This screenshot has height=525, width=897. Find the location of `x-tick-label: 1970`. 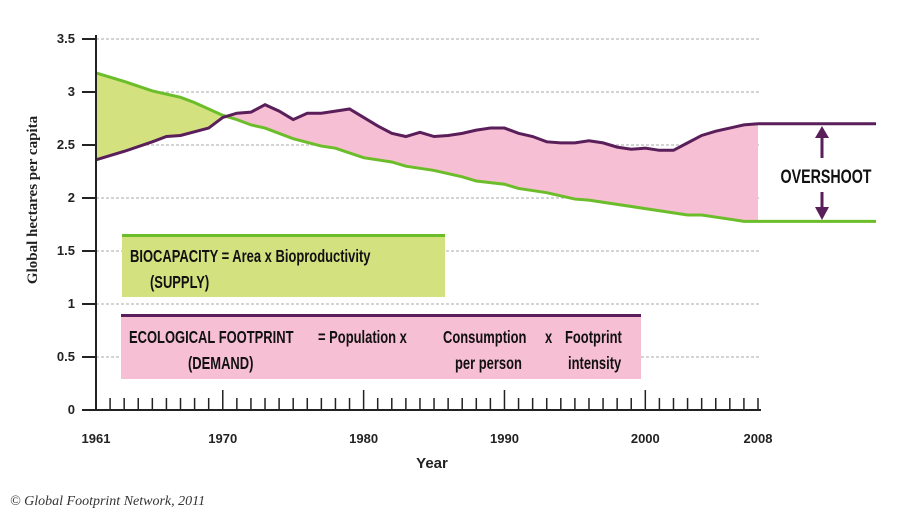

x-tick-label: 1970 is located at coordinates (222, 438).